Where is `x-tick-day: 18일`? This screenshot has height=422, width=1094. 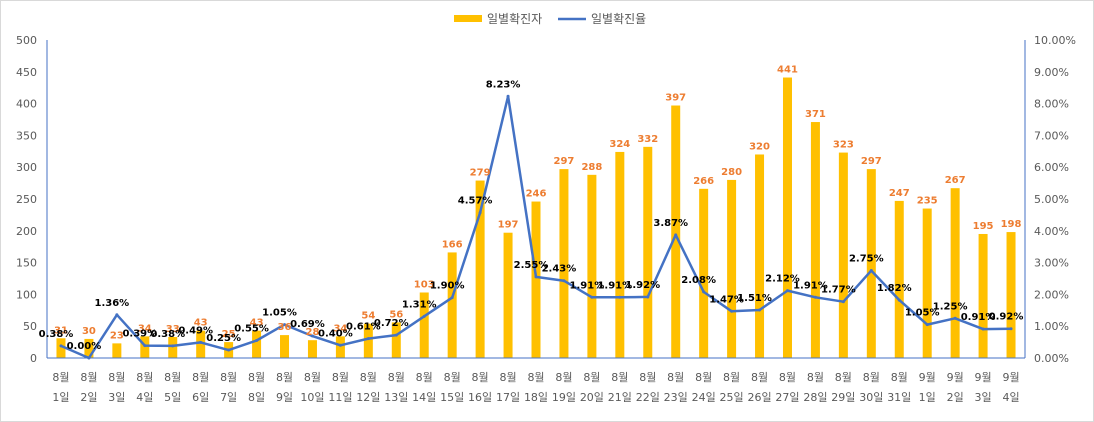
x-tick-day: 18일 is located at coordinates (536, 397).